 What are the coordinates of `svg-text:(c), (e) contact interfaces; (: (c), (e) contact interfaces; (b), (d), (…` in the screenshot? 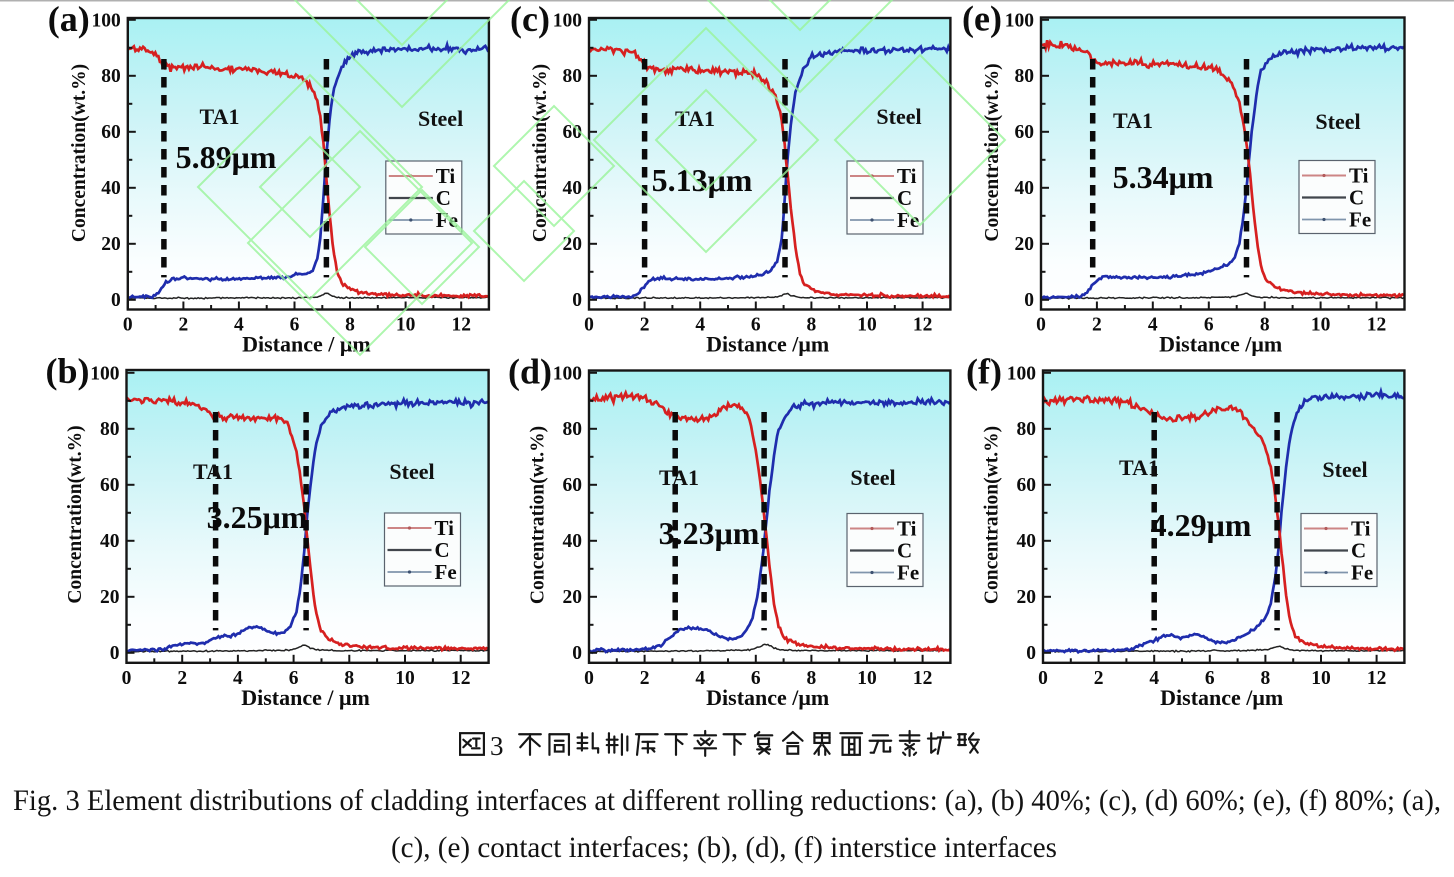 It's located at (724, 847).